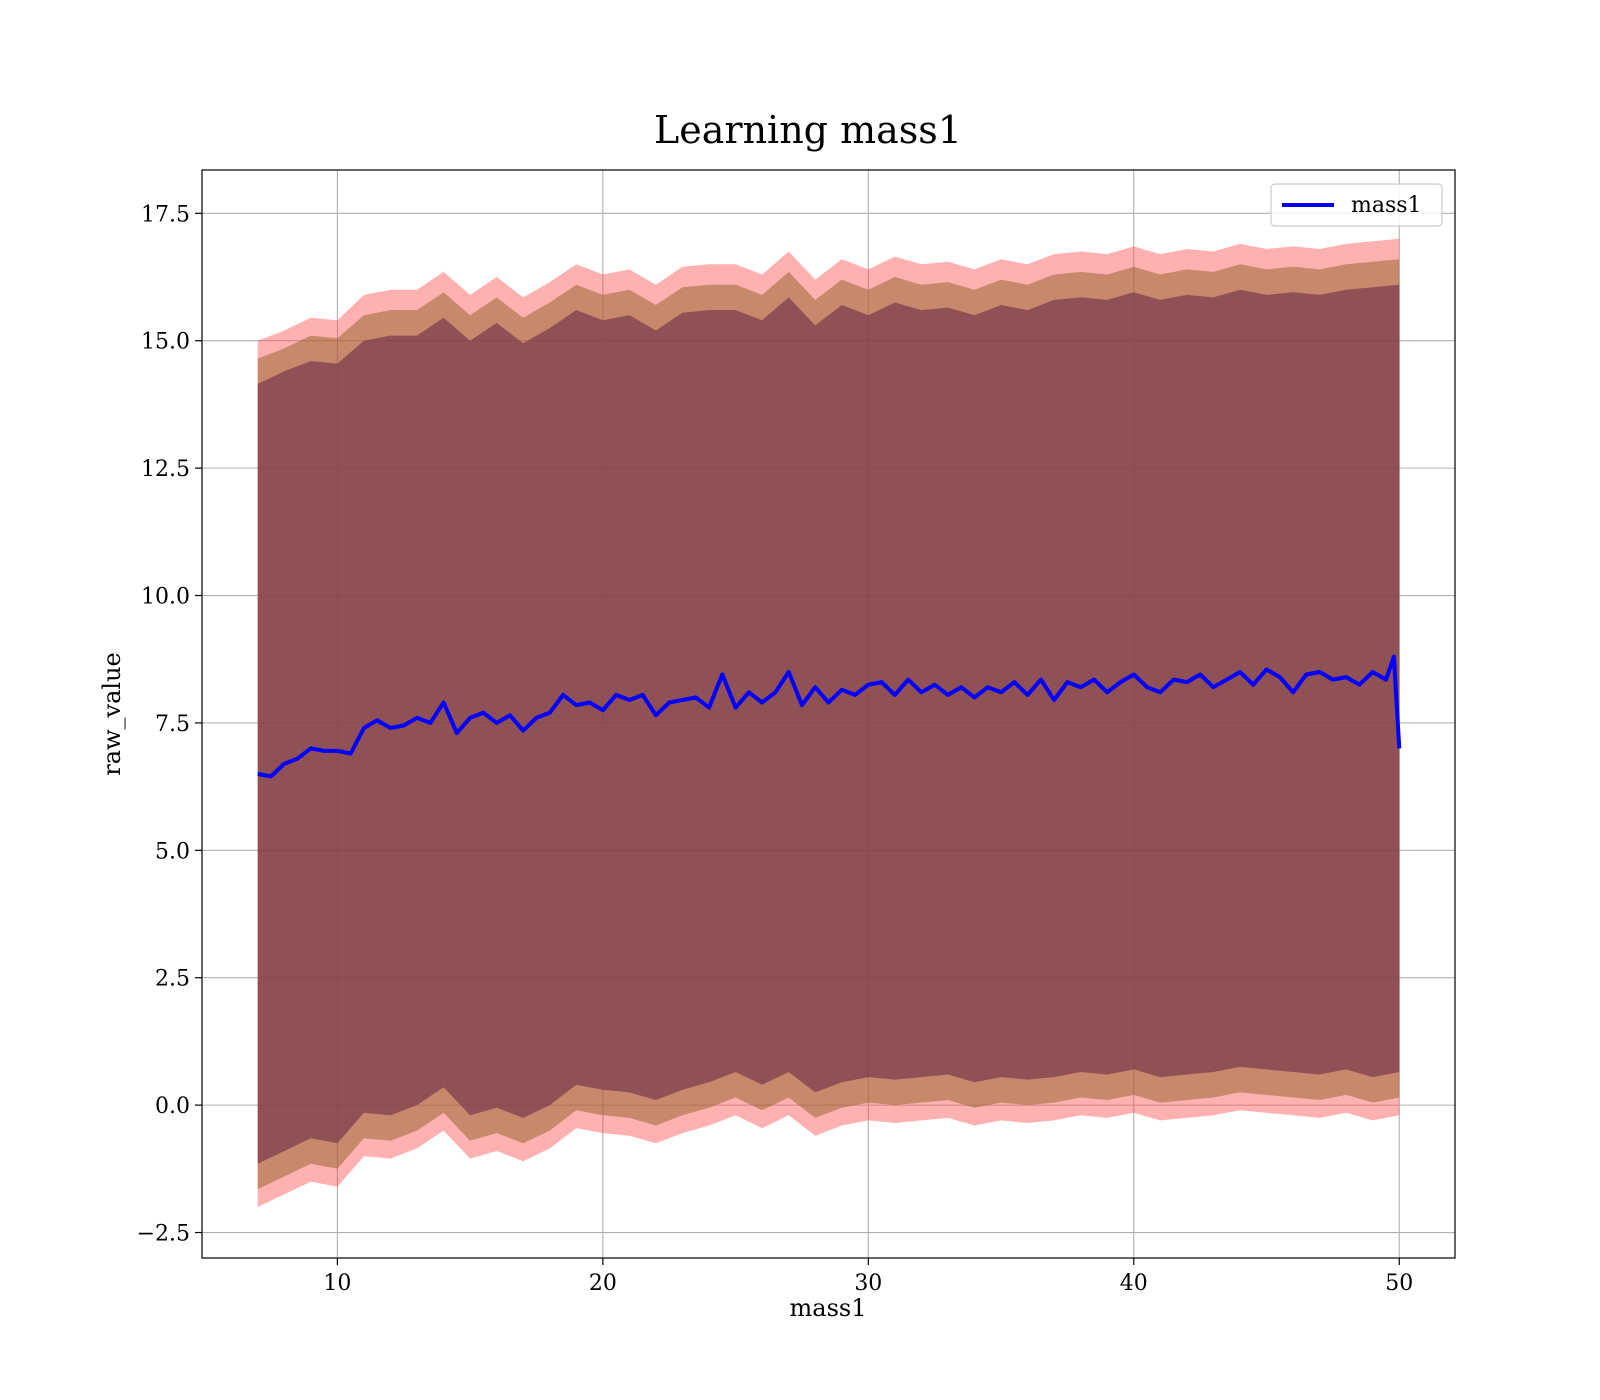 The height and width of the screenshot is (1400, 1600). I want to click on x-tick-label-0: 10, so click(337, 1283).